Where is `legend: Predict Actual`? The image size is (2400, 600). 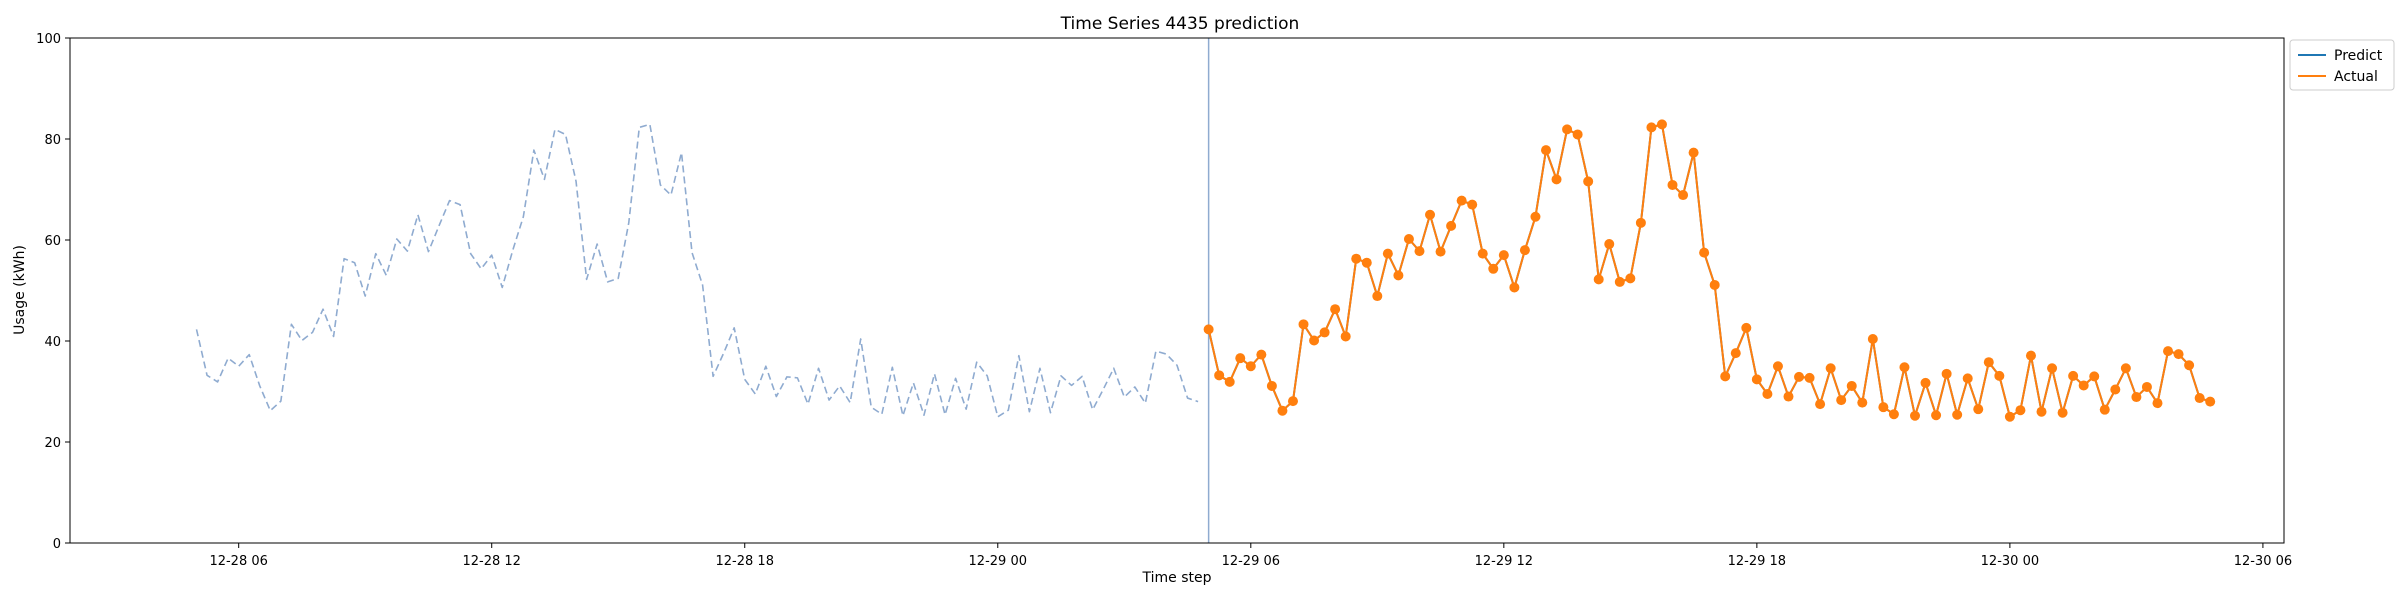 legend: Predict Actual is located at coordinates (2342, 65).